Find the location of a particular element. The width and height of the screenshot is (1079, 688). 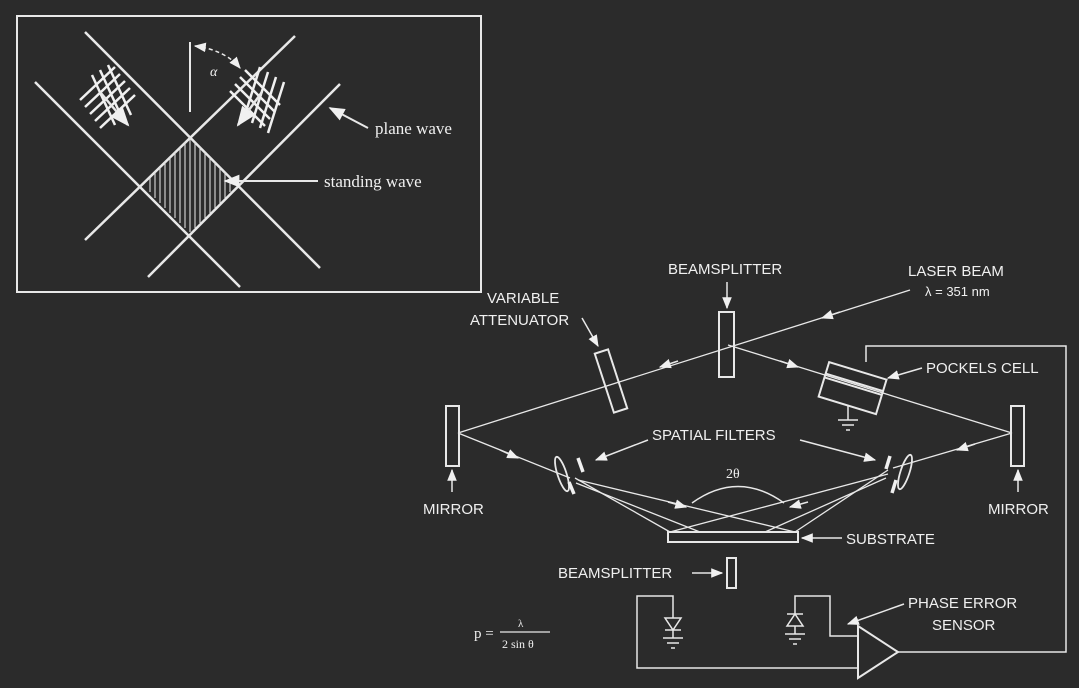

pockels-pointer is located at coordinates (904, 373).